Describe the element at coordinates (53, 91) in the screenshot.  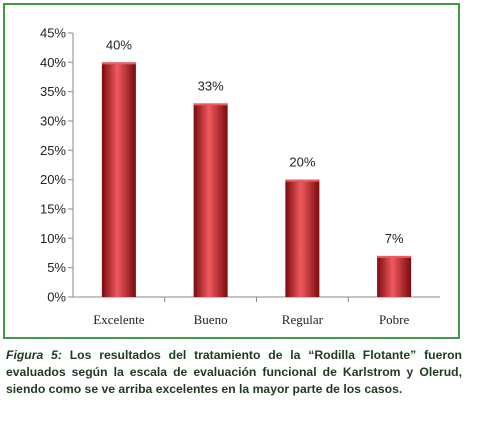
I see `y-tick-label: 35%` at that location.